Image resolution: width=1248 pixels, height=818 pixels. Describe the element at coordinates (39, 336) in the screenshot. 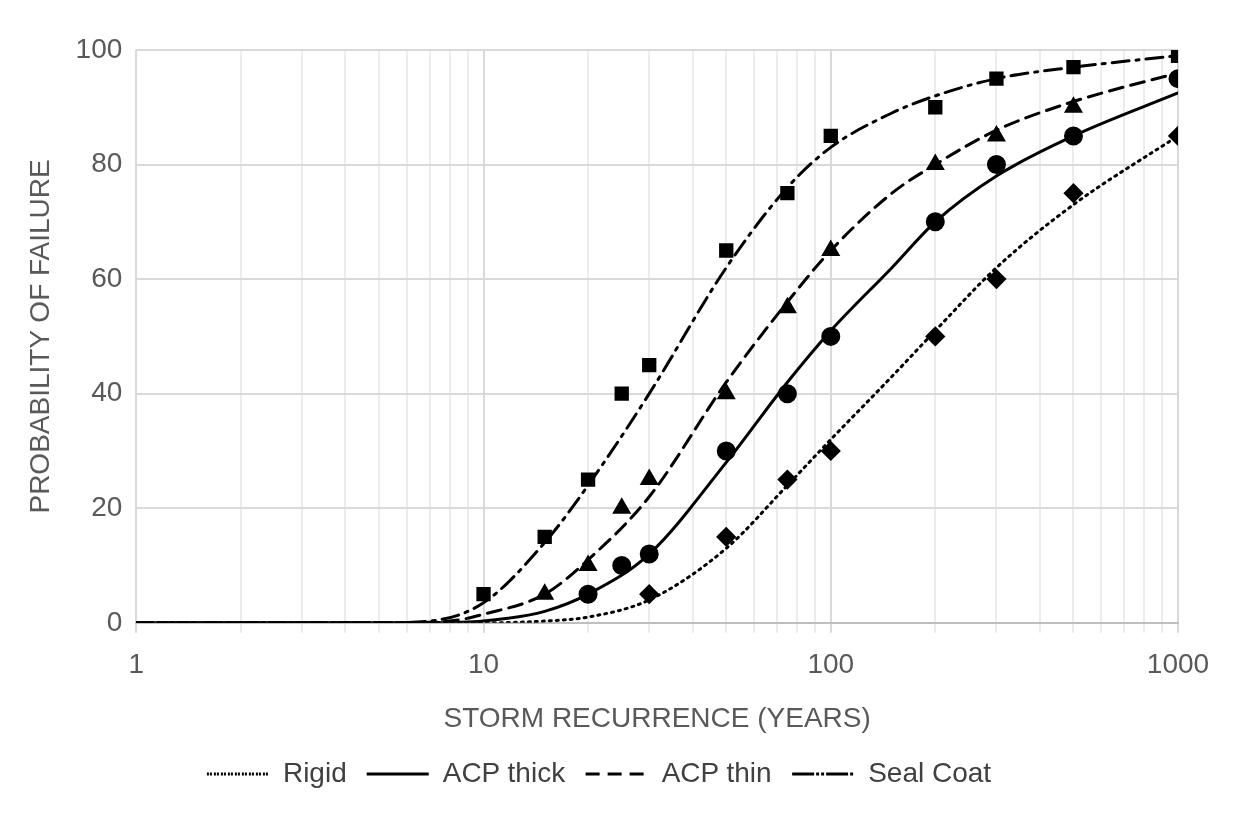

I see `y-axis-title: PROBABILITY OF FAILURE` at that location.